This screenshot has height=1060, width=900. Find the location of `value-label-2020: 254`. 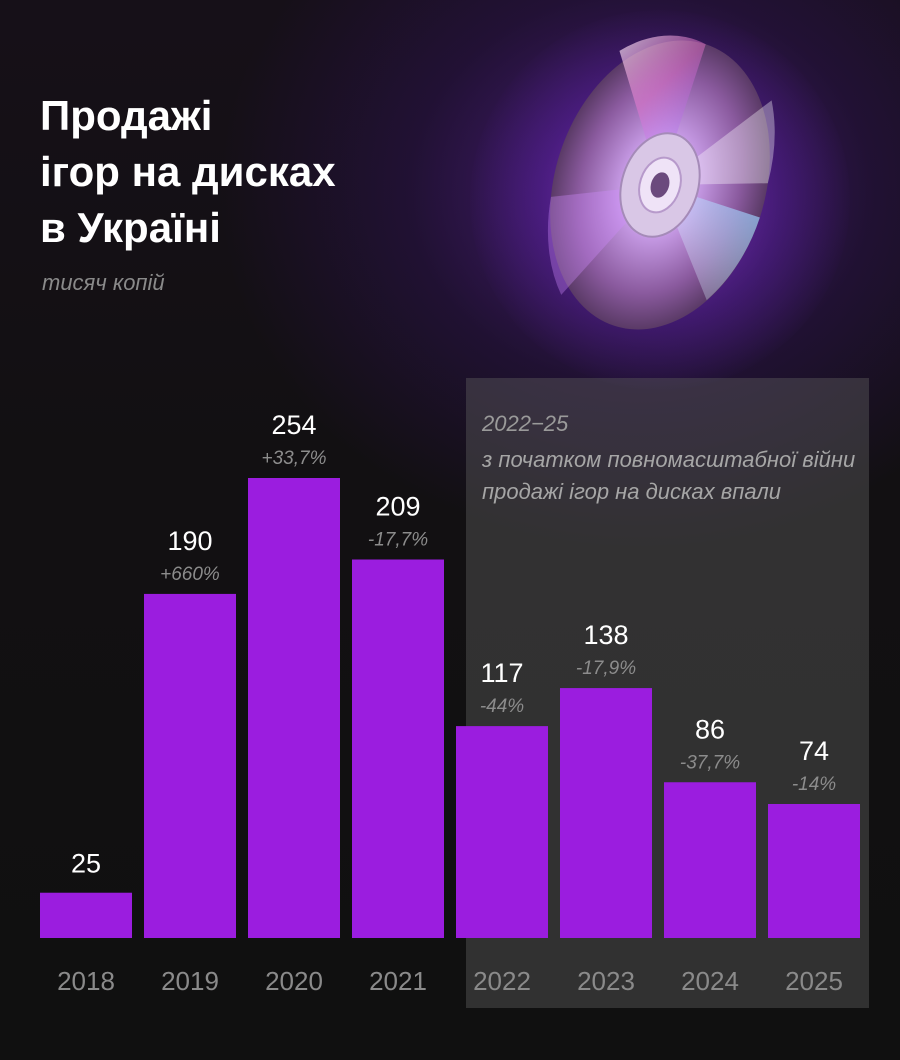

value-label-2020: 254 is located at coordinates (293, 425).